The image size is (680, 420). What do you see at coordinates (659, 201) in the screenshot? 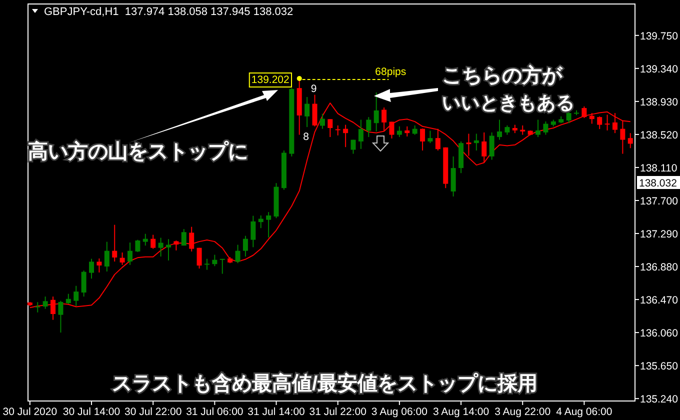
I see `y-tick-label: 137.700` at bounding box center [659, 201].